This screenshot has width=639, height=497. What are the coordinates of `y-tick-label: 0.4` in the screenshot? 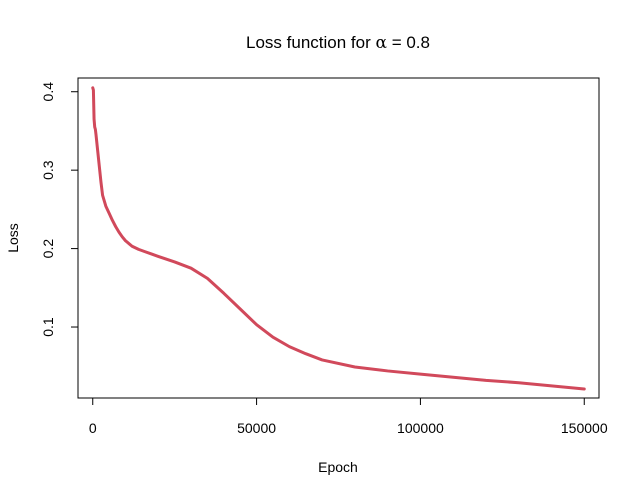 It's located at (48, 92).